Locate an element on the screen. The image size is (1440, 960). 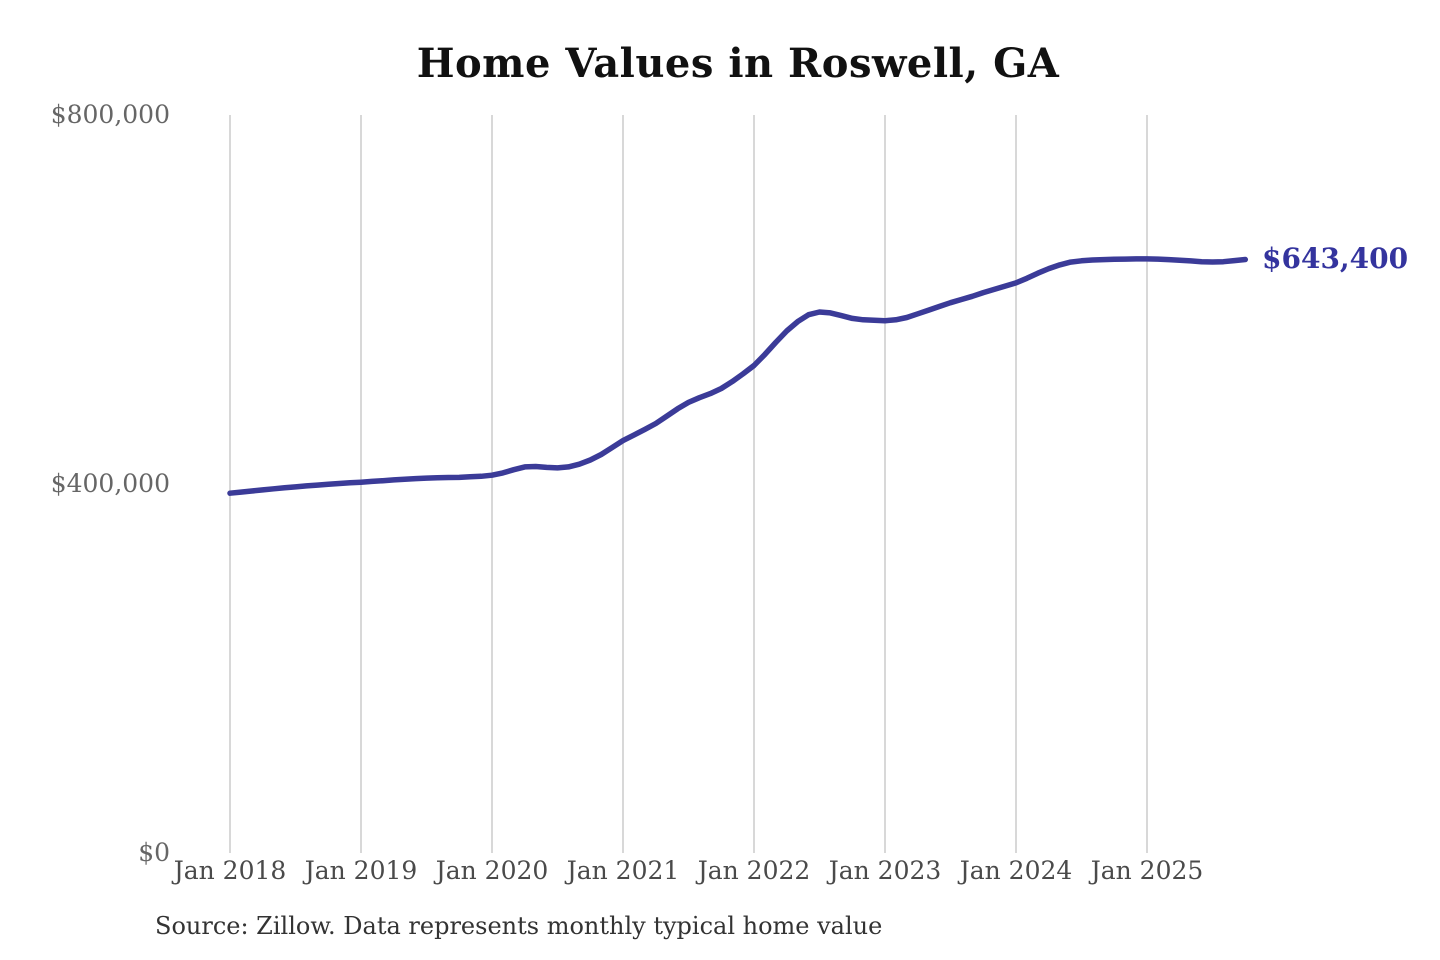
y-axis-tick-label: $0 is located at coordinates (154, 852).